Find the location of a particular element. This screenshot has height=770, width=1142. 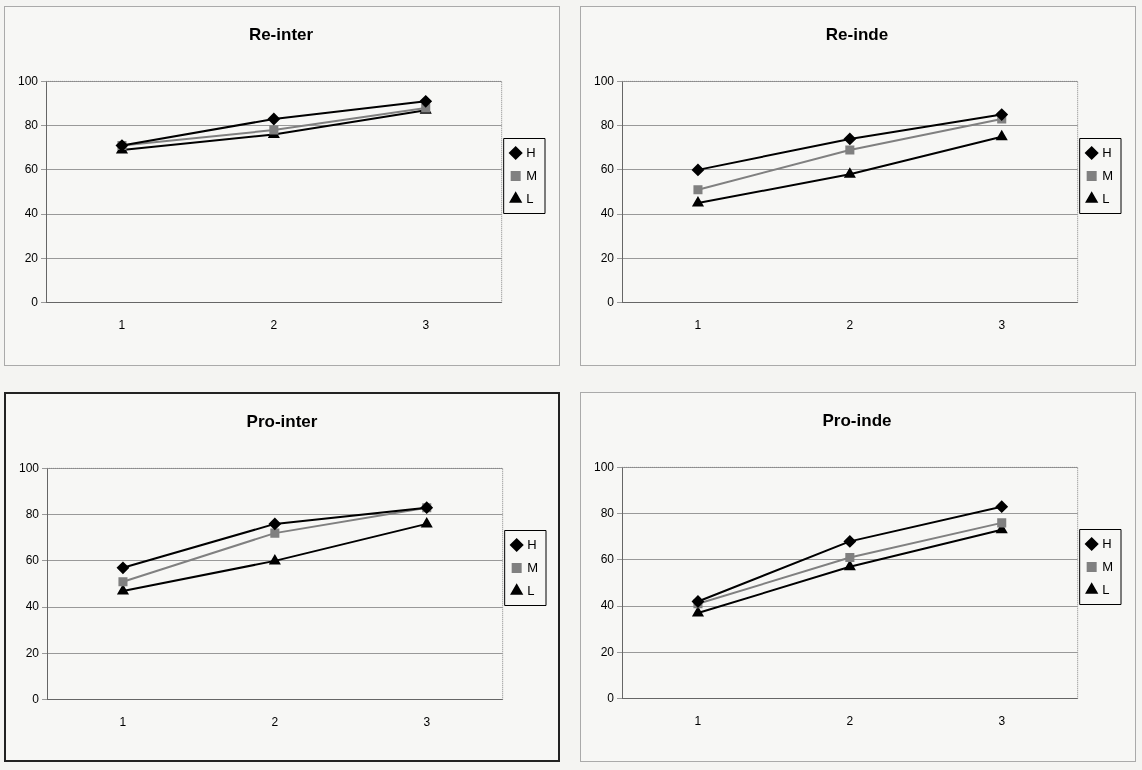

chart-title: Re-inter is located at coordinates (281, 34).